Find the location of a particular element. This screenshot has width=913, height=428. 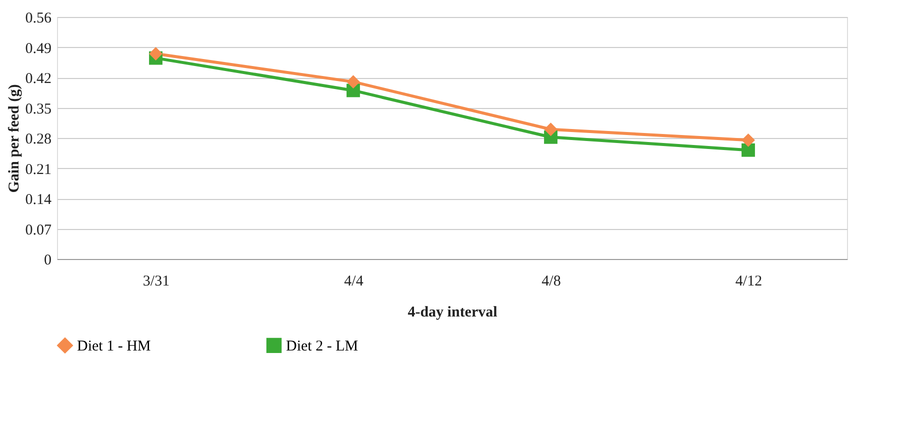

y-axis-title: Gain per feed (g) is located at coordinates (14, 138).